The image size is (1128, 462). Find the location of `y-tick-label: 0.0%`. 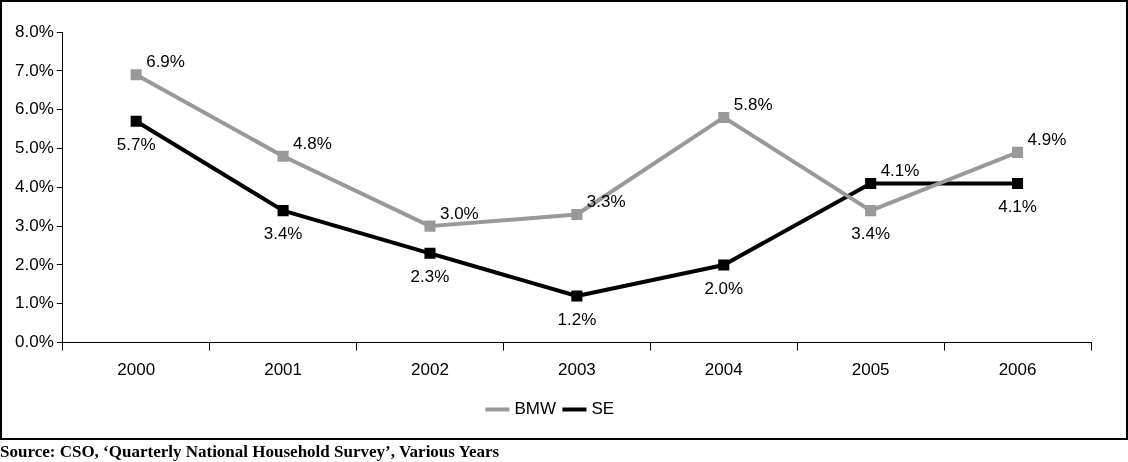

y-tick-label: 0.0% is located at coordinates (34, 342).